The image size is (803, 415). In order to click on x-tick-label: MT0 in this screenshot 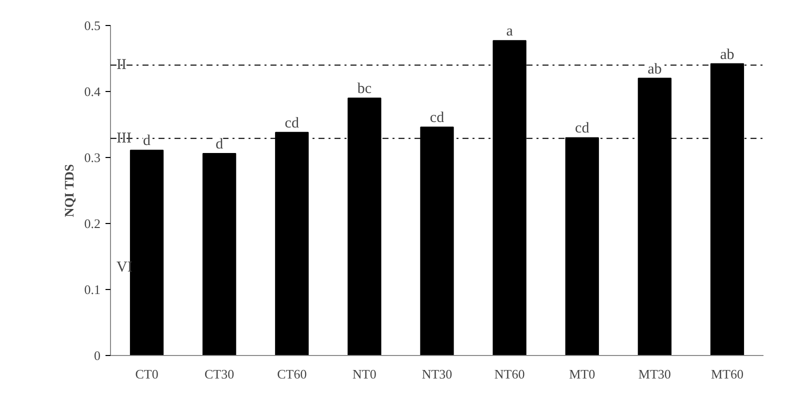, I will do `click(582, 374)`.